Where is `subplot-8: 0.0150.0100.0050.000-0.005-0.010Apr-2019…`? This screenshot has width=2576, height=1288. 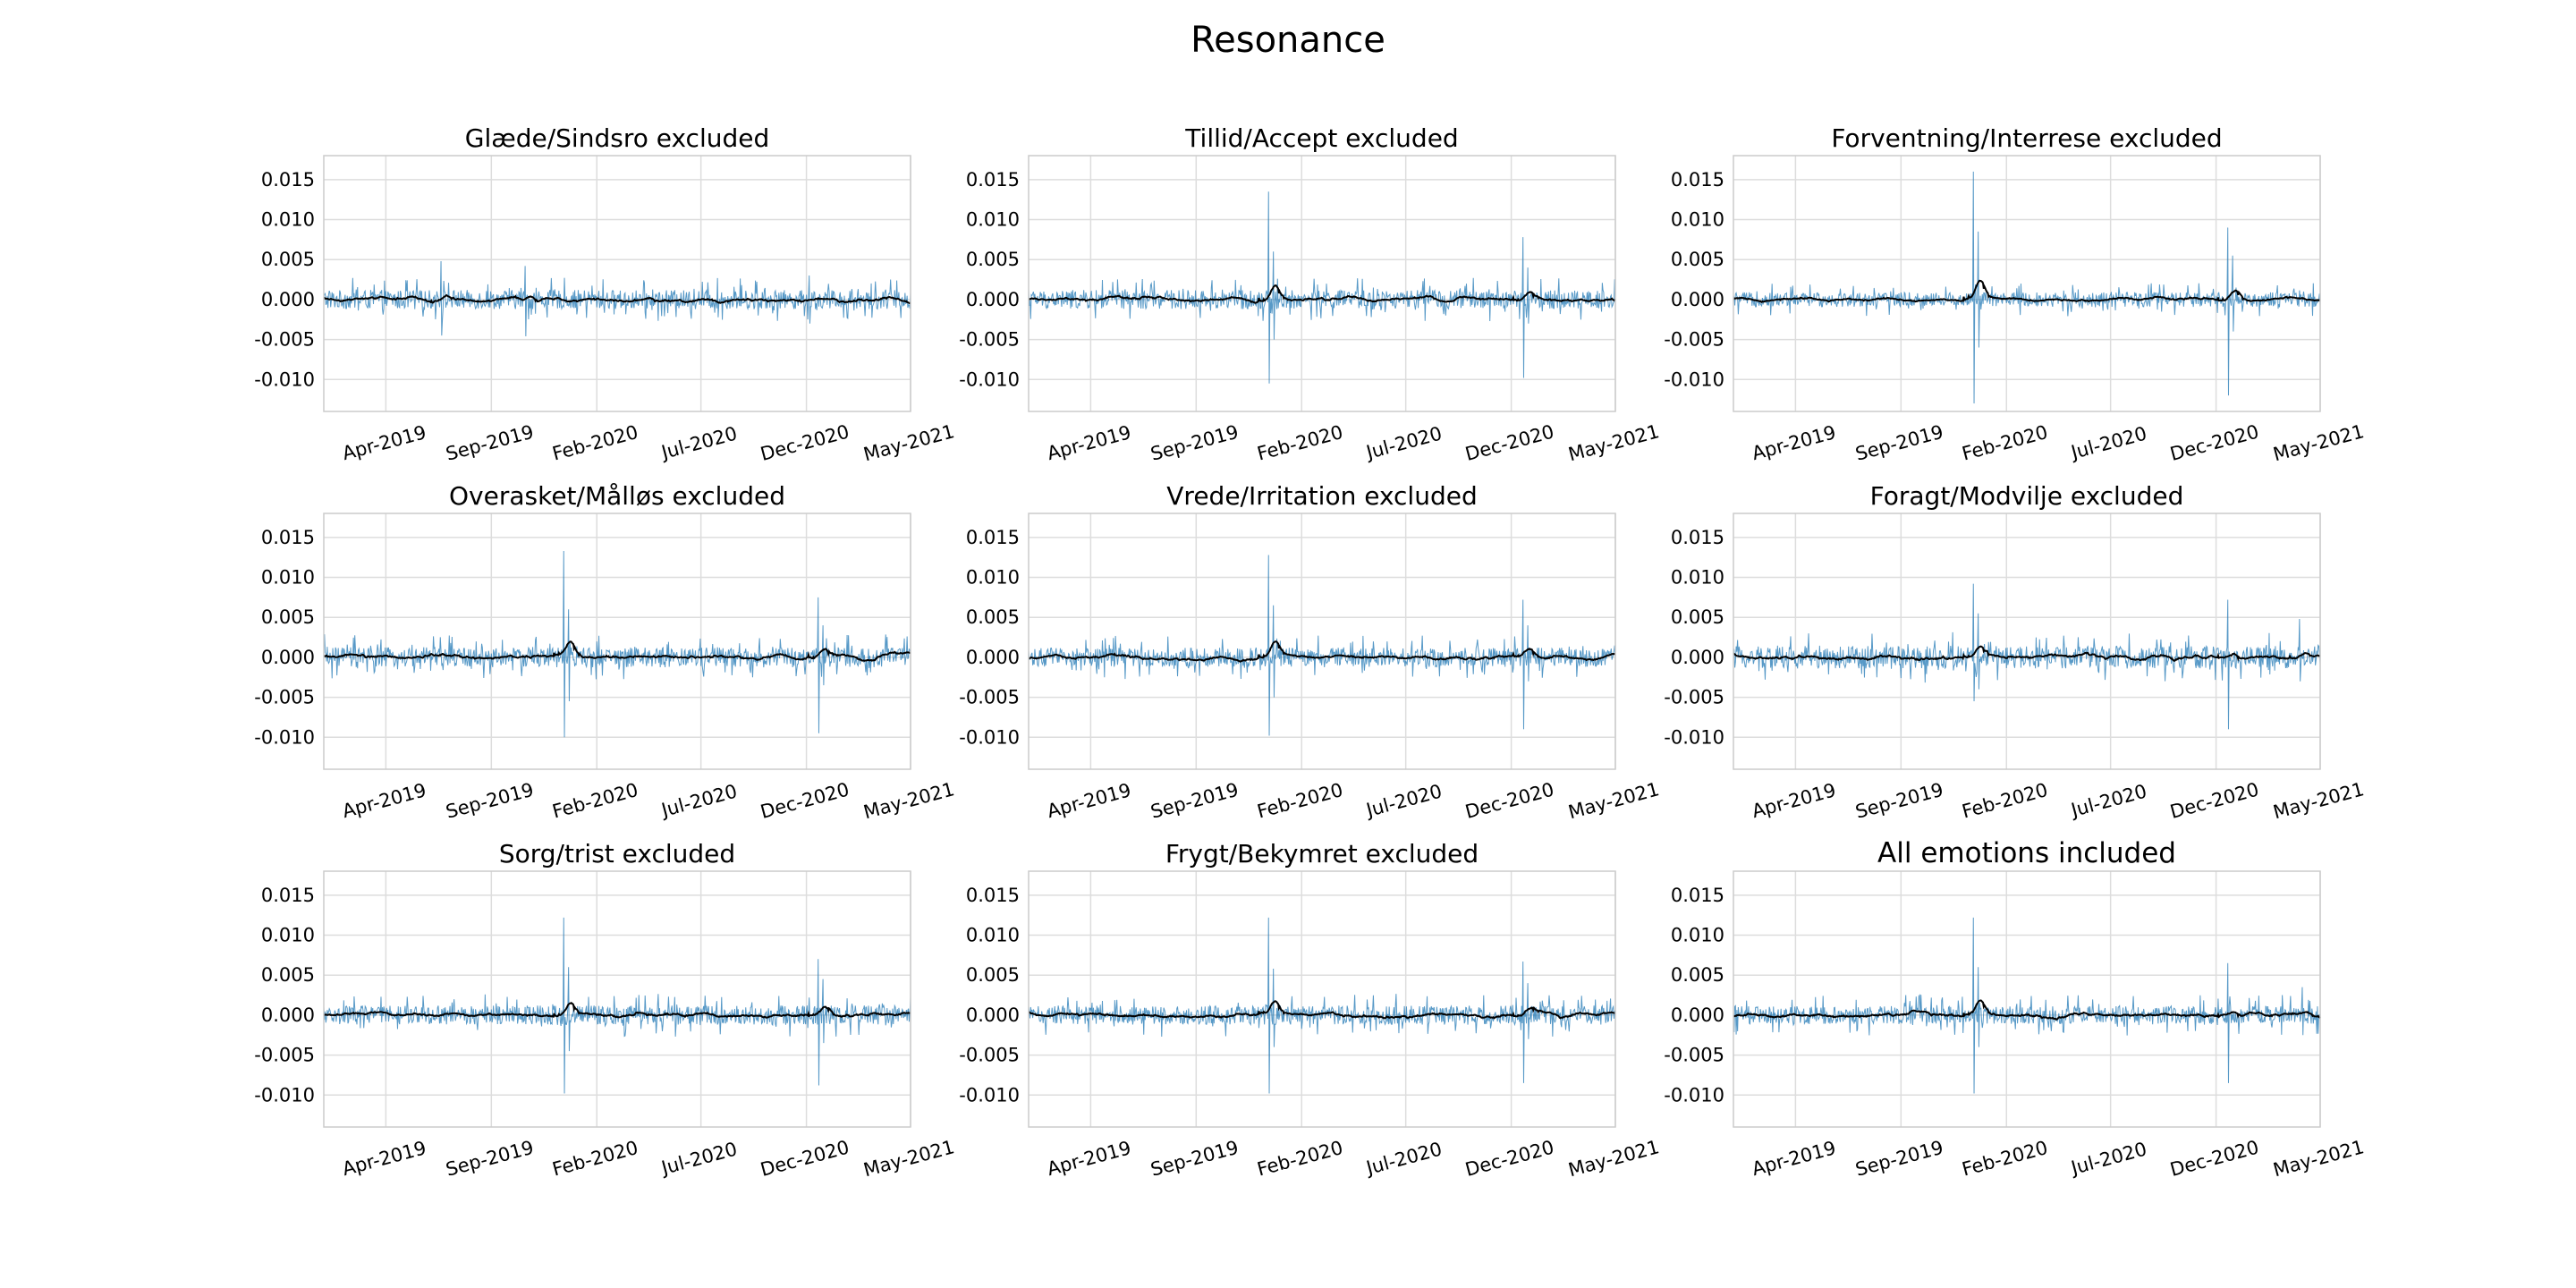
subplot-8: 0.0150.0100.0050.000-0.005-0.010Apr-2019… is located at coordinates (1310, 1010).